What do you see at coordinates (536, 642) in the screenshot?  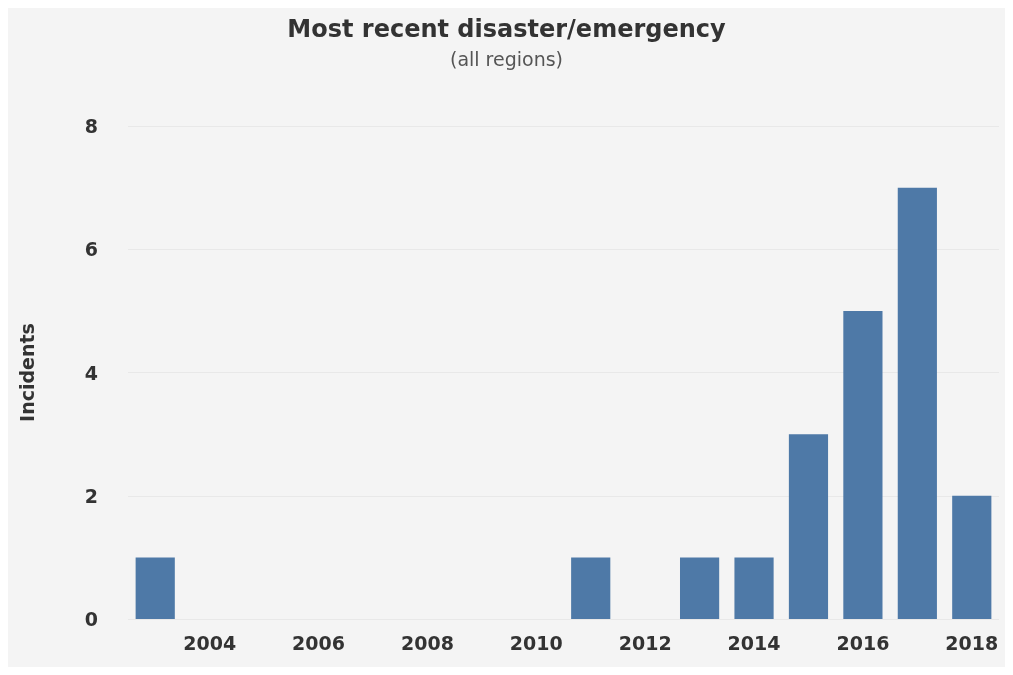 I see `x-tick-label: 2010` at bounding box center [536, 642].